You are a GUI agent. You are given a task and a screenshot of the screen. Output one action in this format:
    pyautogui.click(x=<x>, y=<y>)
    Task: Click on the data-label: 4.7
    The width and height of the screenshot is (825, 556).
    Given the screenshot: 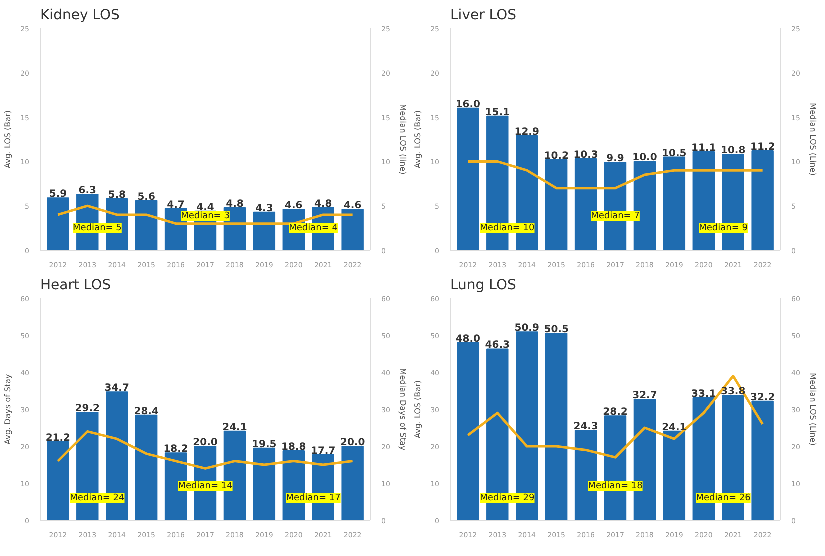 What is the action you would take?
    pyautogui.click(x=176, y=205)
    